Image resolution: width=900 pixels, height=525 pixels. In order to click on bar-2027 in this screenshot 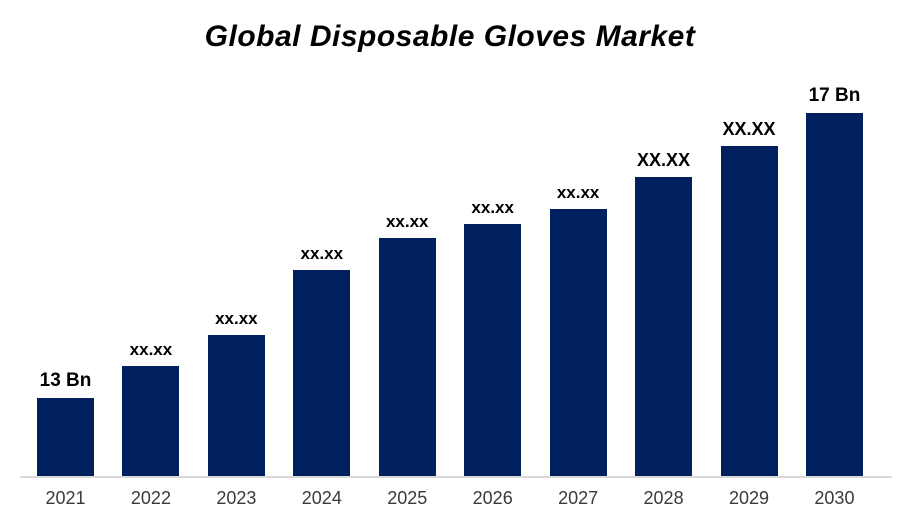, I will do `click(578, 342)`.